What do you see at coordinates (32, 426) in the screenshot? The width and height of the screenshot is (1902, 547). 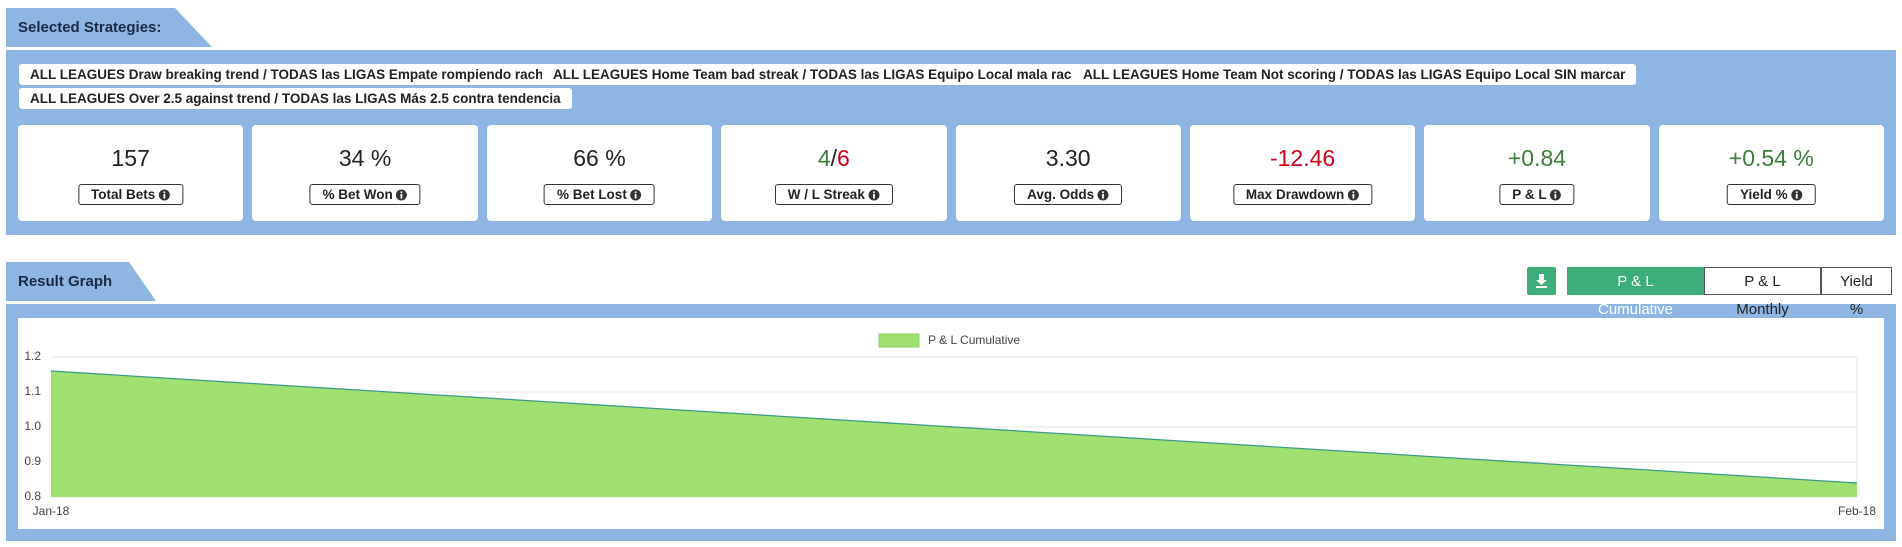 I see `y-tick-label: 1.0` at bounding box center [32, 426].